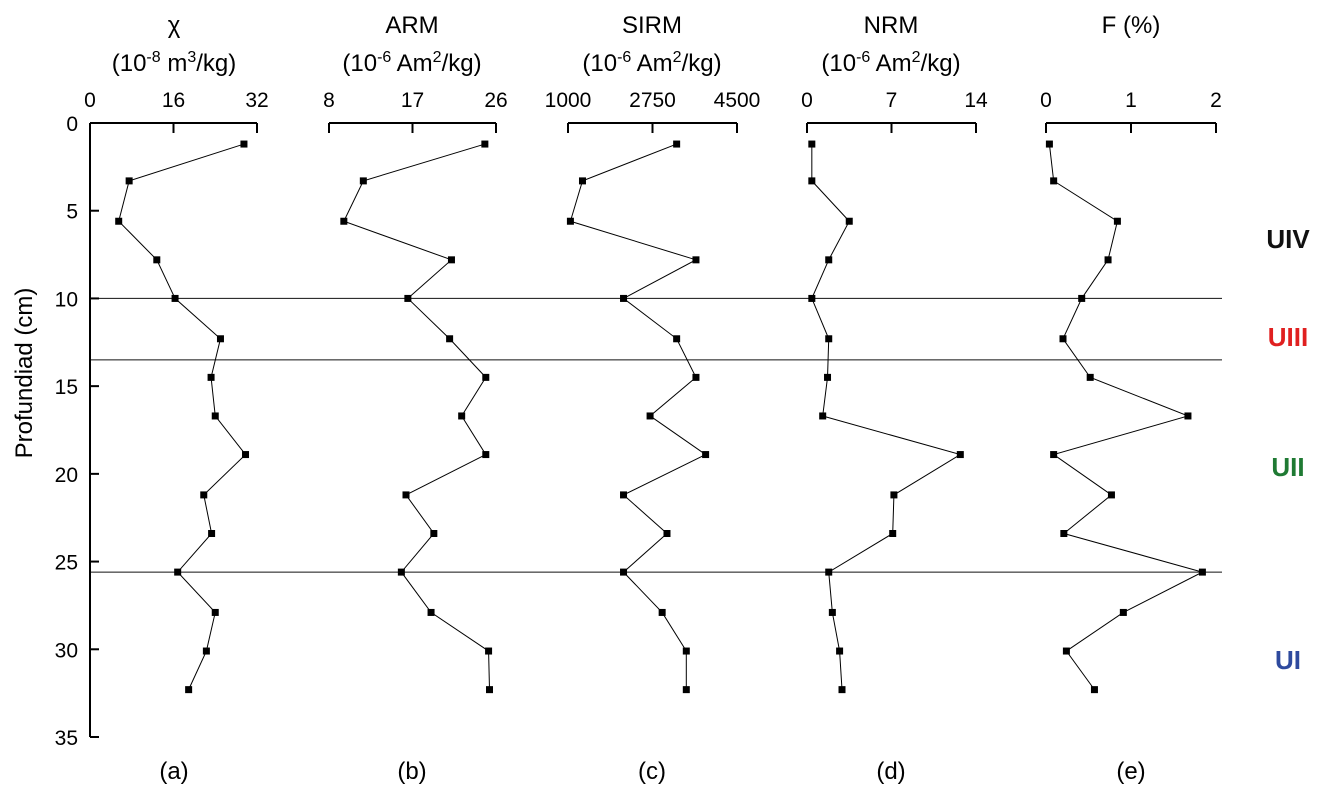  What do you see at coordinates (890, 63) in the screenshot?
I see `unit-text: Am` at bounding box center [890, 63].